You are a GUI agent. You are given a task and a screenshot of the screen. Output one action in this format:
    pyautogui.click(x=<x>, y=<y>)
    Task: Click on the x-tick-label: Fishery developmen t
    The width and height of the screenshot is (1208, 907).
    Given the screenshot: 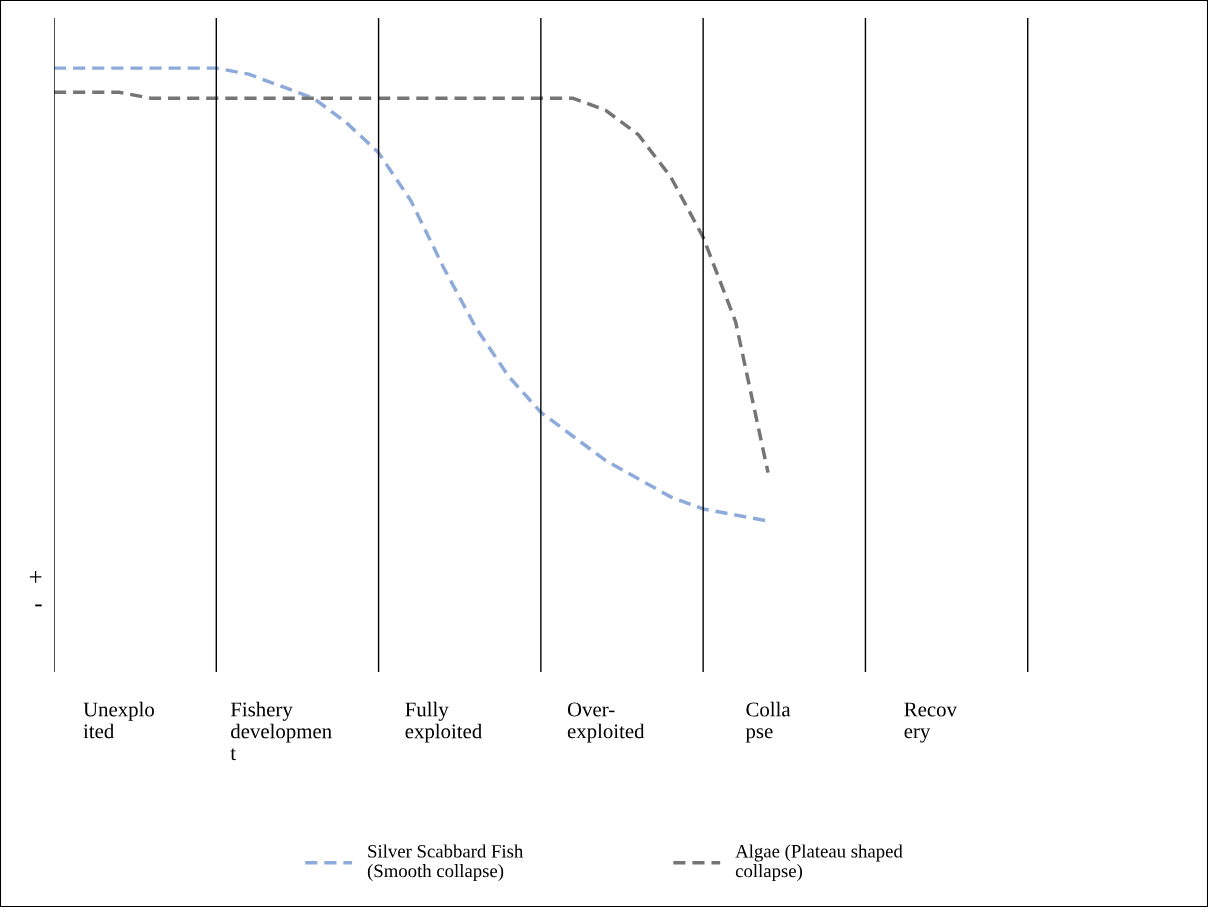 What is the action you would take?
    pyautogui.click(x=281, y=731)
    